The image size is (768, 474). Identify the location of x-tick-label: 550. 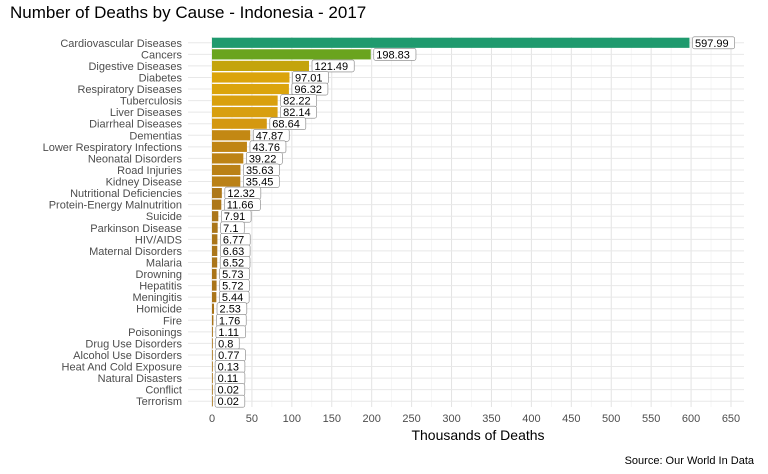
(651, 419).